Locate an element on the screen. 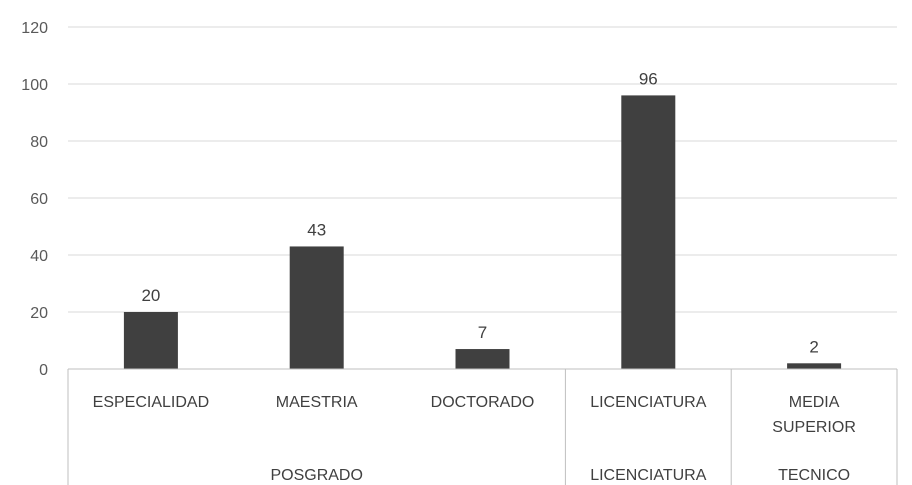 The height and width of the screenshot is (485, 912). x-category-label: MAESTRIA is located at coordinates (317, 402).